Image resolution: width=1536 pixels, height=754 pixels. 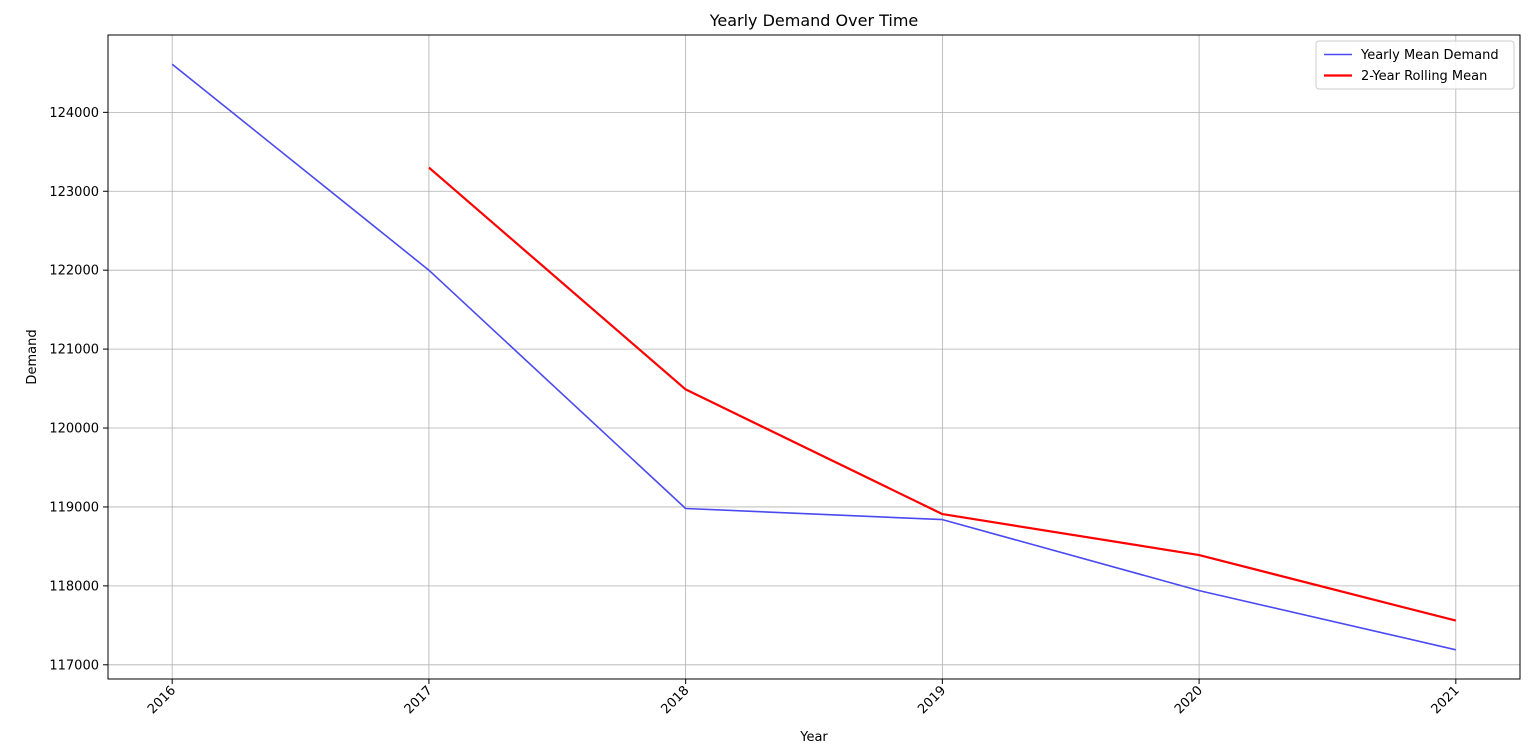 I want to click on y-tick-label: 123000, so click(x=74, y=192).